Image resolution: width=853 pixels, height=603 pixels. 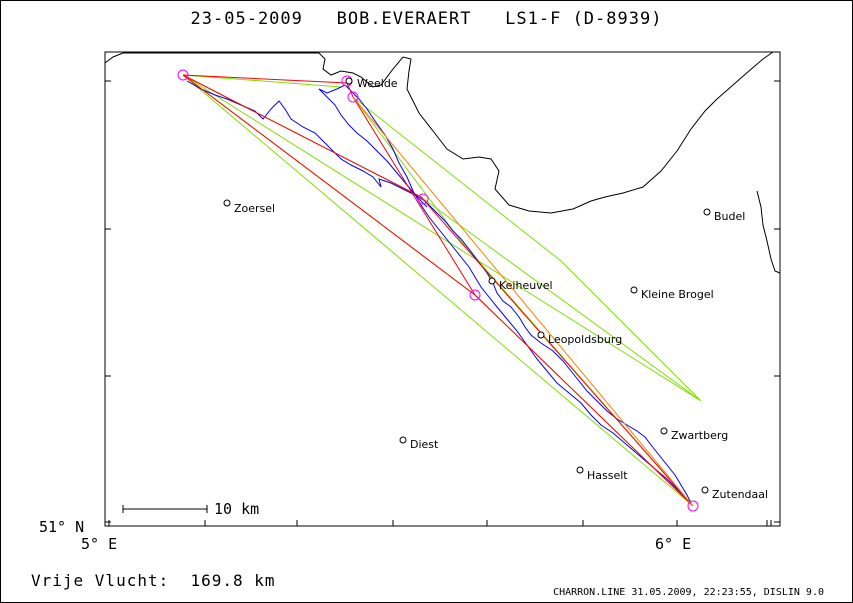 I want to click on flight-title: 23-05-2009 BOB.EVERAERT LS1-F (D-8939), so click(x=426, y=19).